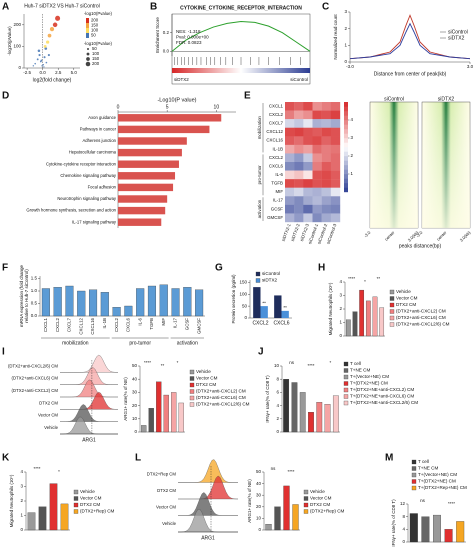 The width and height of the screenshot is (474, 552). I want to click on x-tick-label: CXCL16, so click(92, 325).